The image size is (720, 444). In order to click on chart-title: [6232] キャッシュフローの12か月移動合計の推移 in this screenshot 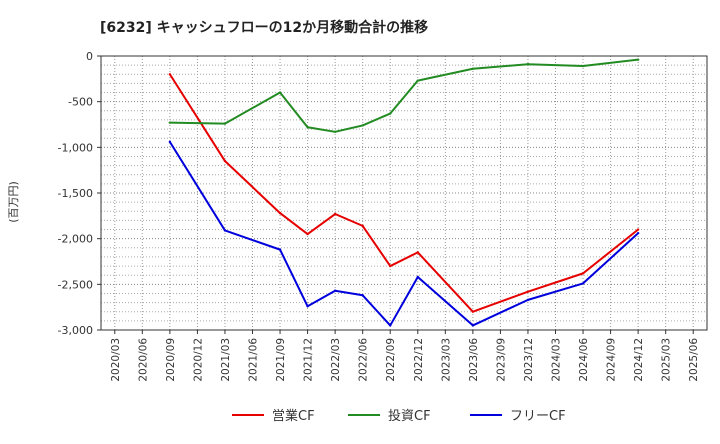, I will do `click(264, 27)`.